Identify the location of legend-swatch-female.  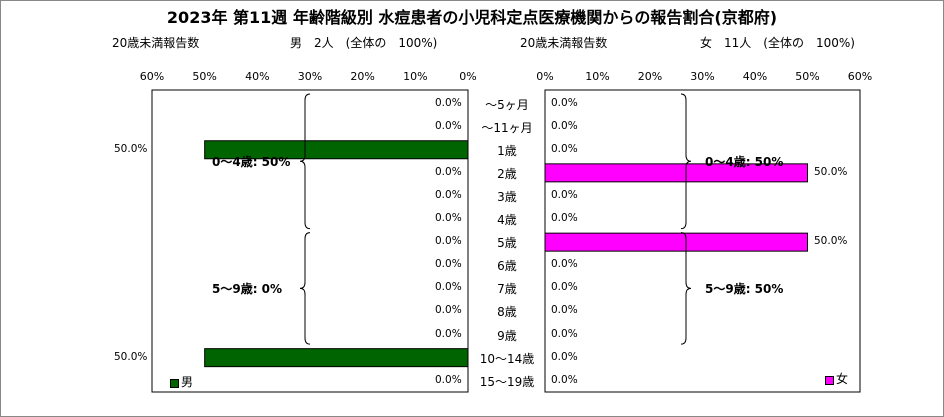
(829, 380).